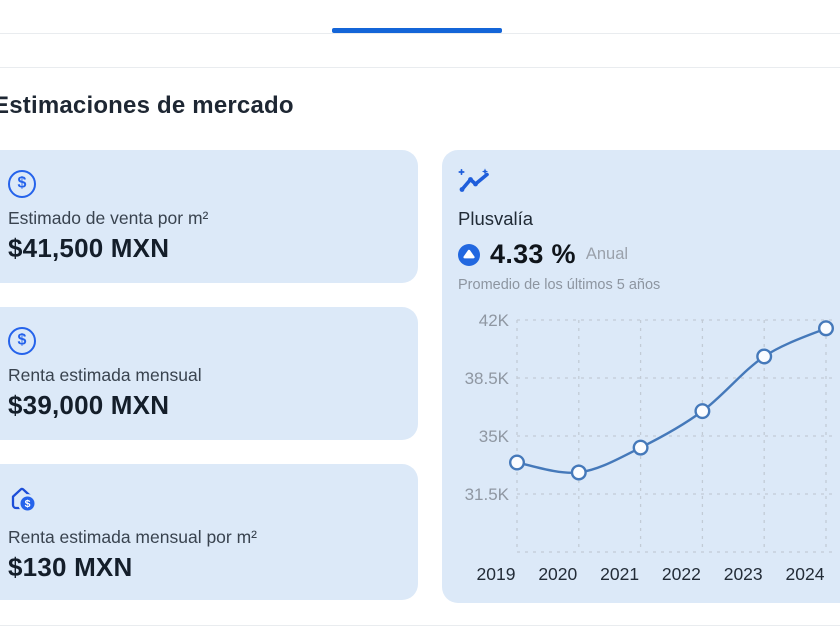  What do you see at coordinates (89, 405) in the screenshot?
I see `card-value: $39,000 MXN` at bounding box center [89, 405].